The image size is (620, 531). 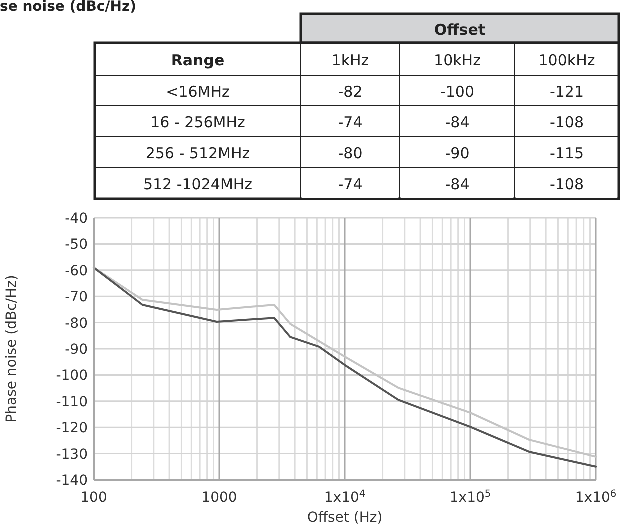 I want to click on x-tick-label: 10kHz, so click(x=458, y=61).